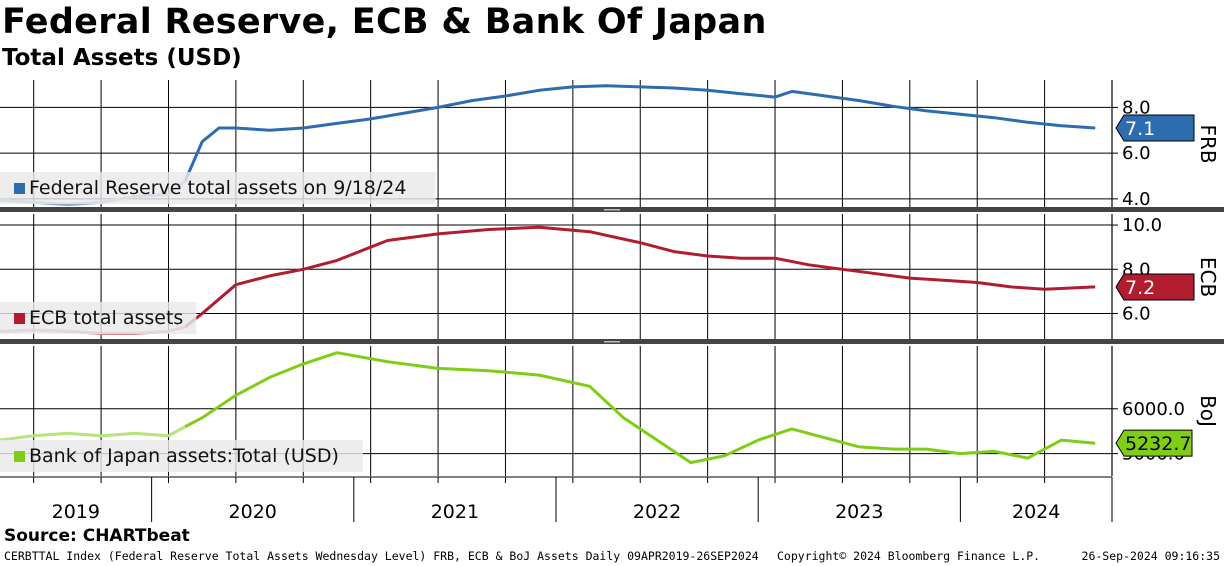  I want to click on series-line-faded, so click(93, 433).